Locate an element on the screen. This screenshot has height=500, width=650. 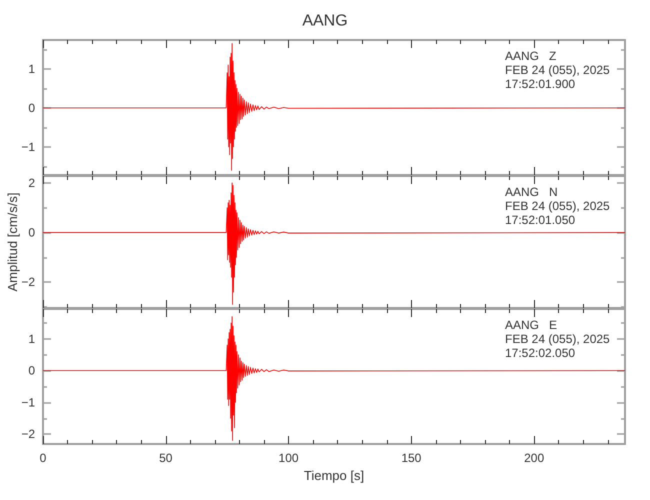
x-axis-title: Tiempo [s] is located at coordinates (334, 475).